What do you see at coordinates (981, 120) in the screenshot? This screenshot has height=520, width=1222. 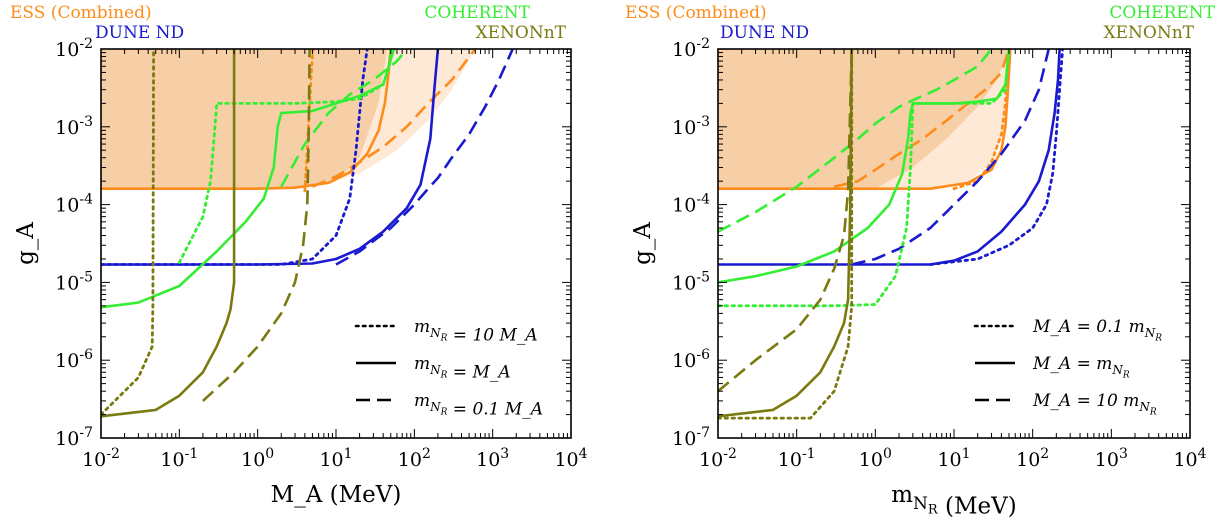 I see `series-ess-combined-dotted` at bounding box center [981, 120].